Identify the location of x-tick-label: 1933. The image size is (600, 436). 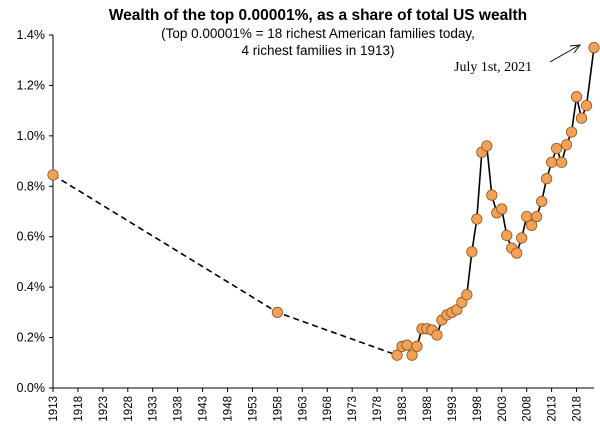
(154, 409).